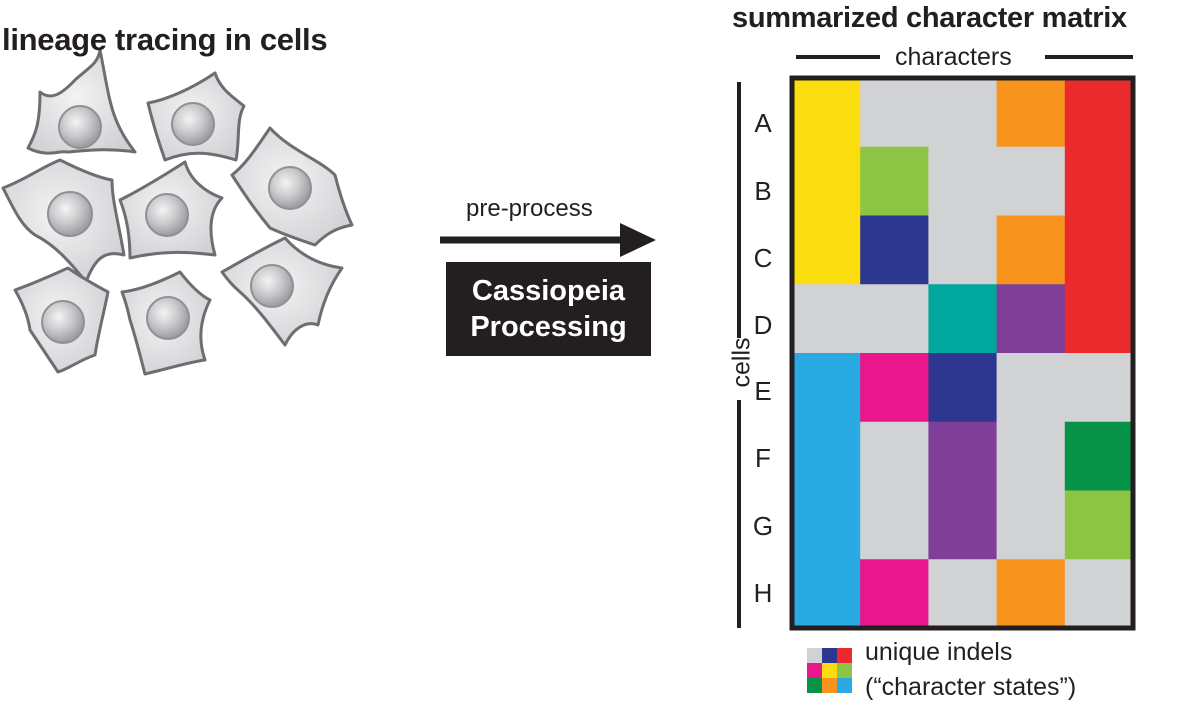 The height and width of the screenshot is (710, 1195). What do you see at coordinates (548, 327) in the screenshot?
I see `processing-box-line2: Processing` at bounding box center [548, 327].